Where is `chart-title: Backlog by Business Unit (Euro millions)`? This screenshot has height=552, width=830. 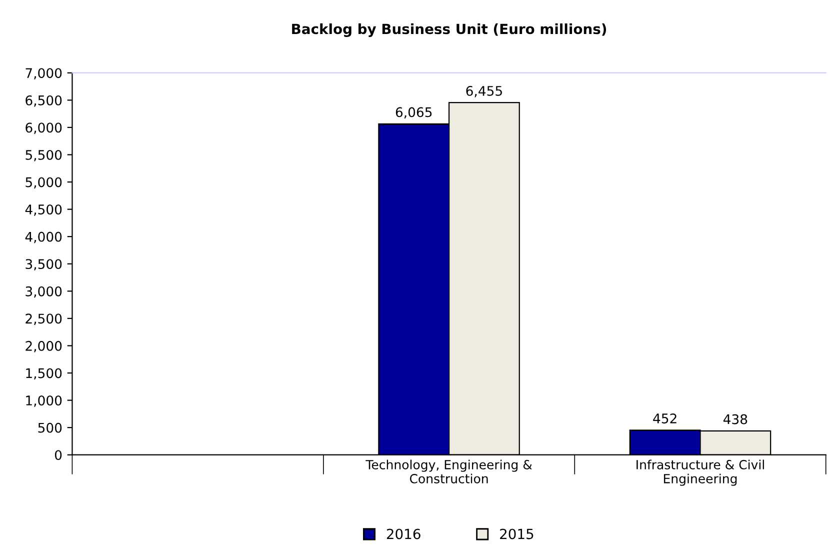 chart-title: Backlog by Business Unit (Euro millions) is located at coordinates (449, 30).